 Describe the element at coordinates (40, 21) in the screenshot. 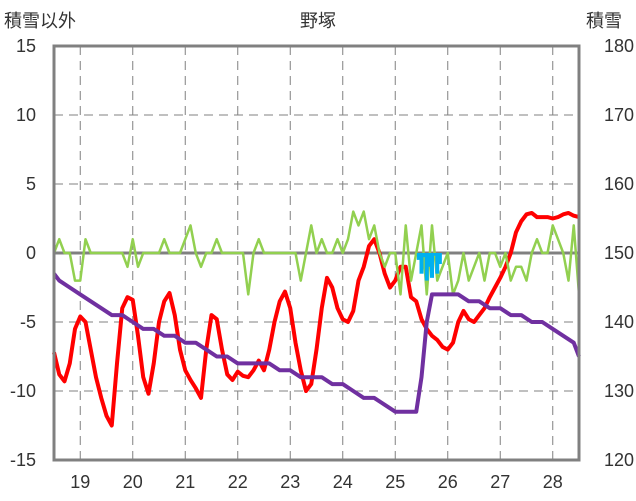

I see `left-axis-label: 積雪以外` at that location.